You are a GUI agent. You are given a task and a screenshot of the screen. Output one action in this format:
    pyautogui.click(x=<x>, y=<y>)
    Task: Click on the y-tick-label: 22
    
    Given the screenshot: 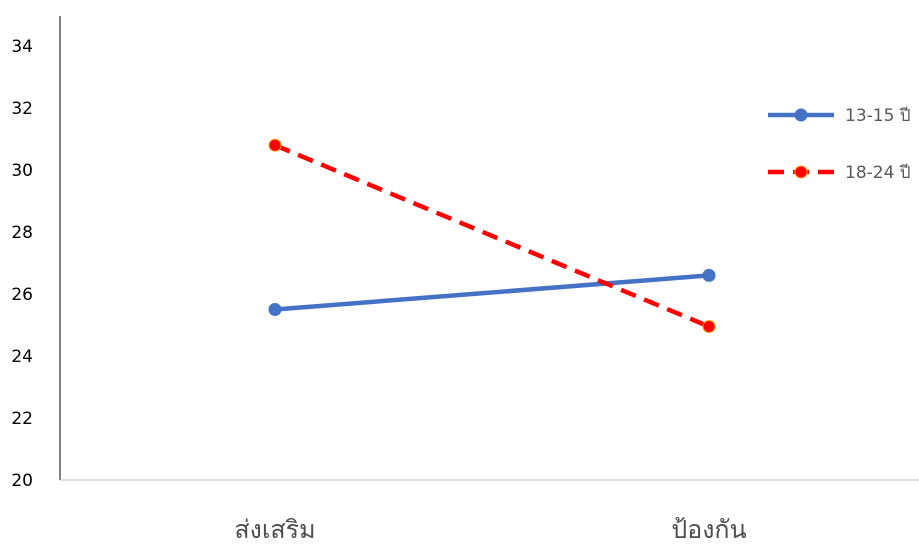 What is the action you would take?
    pyautogui.click(x=22, y=419)
    